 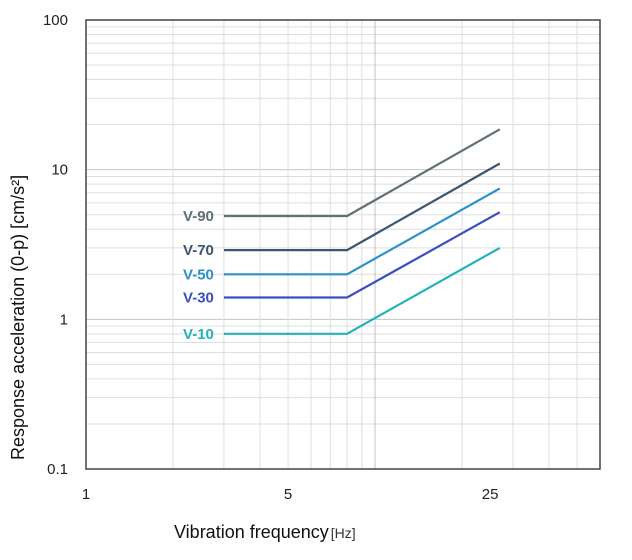 What do you see at coordinates (198, 216) in the screenshot?
I see `series-label-v-90: V-90` at bounding box center [198, 216].